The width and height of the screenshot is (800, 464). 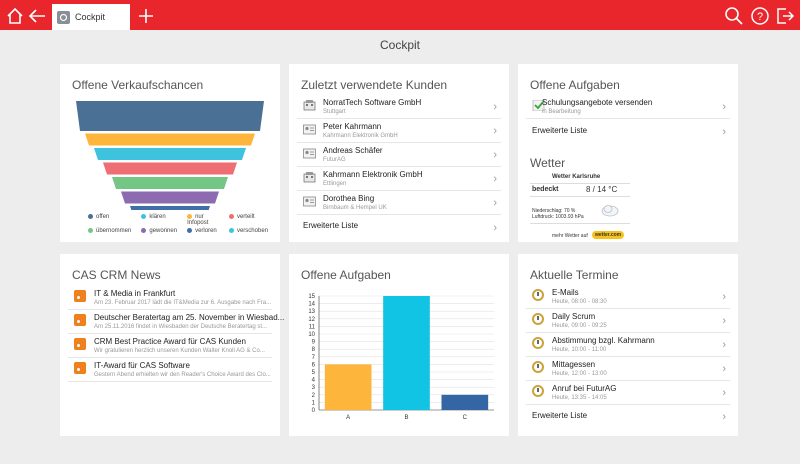 What do you see at coordinates (560, 130) in the screenshot?
I see `extended-list-label: Erweiterte Liste` at bounding box center [560, 130].